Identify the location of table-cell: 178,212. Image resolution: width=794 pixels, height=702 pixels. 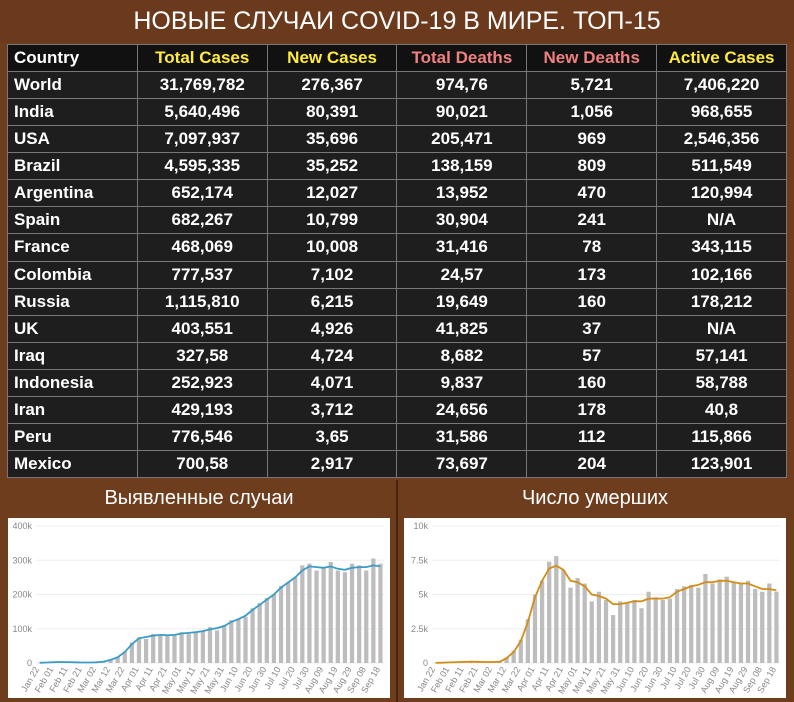
(721, 301).